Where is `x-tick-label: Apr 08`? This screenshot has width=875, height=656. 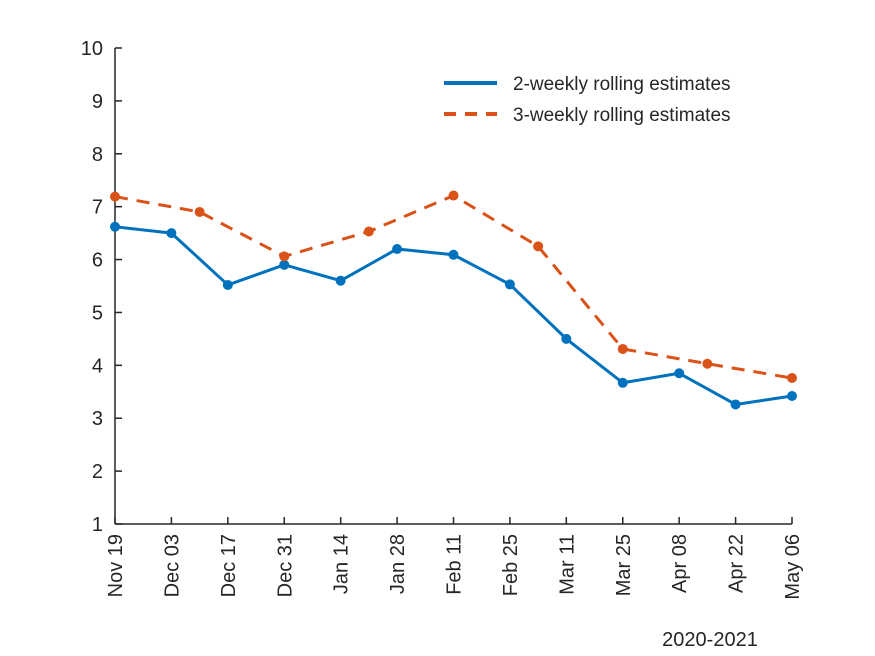
x-tick-label: Apr 08 is located at coordinates (680, 563).